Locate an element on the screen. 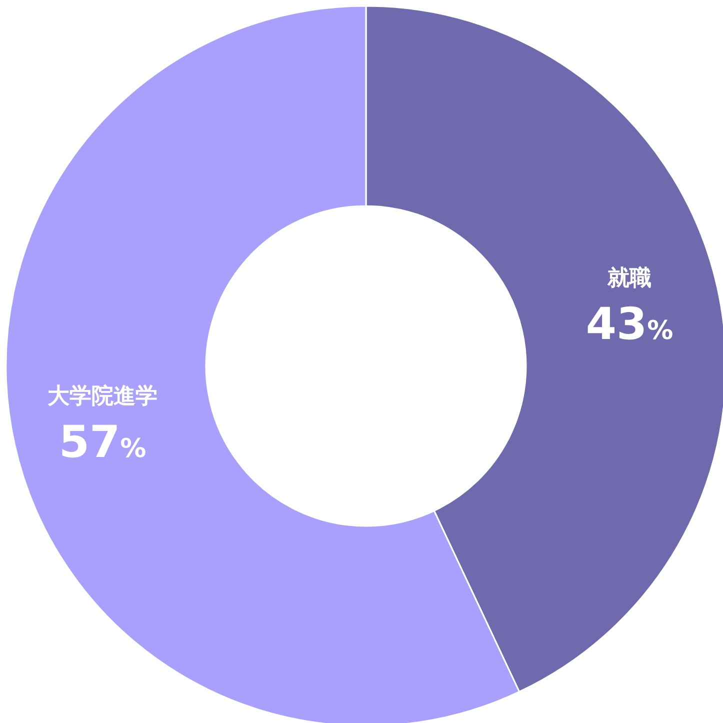 The image size is (723, 723). data-label: 43% is located at coordinates (630, 324).